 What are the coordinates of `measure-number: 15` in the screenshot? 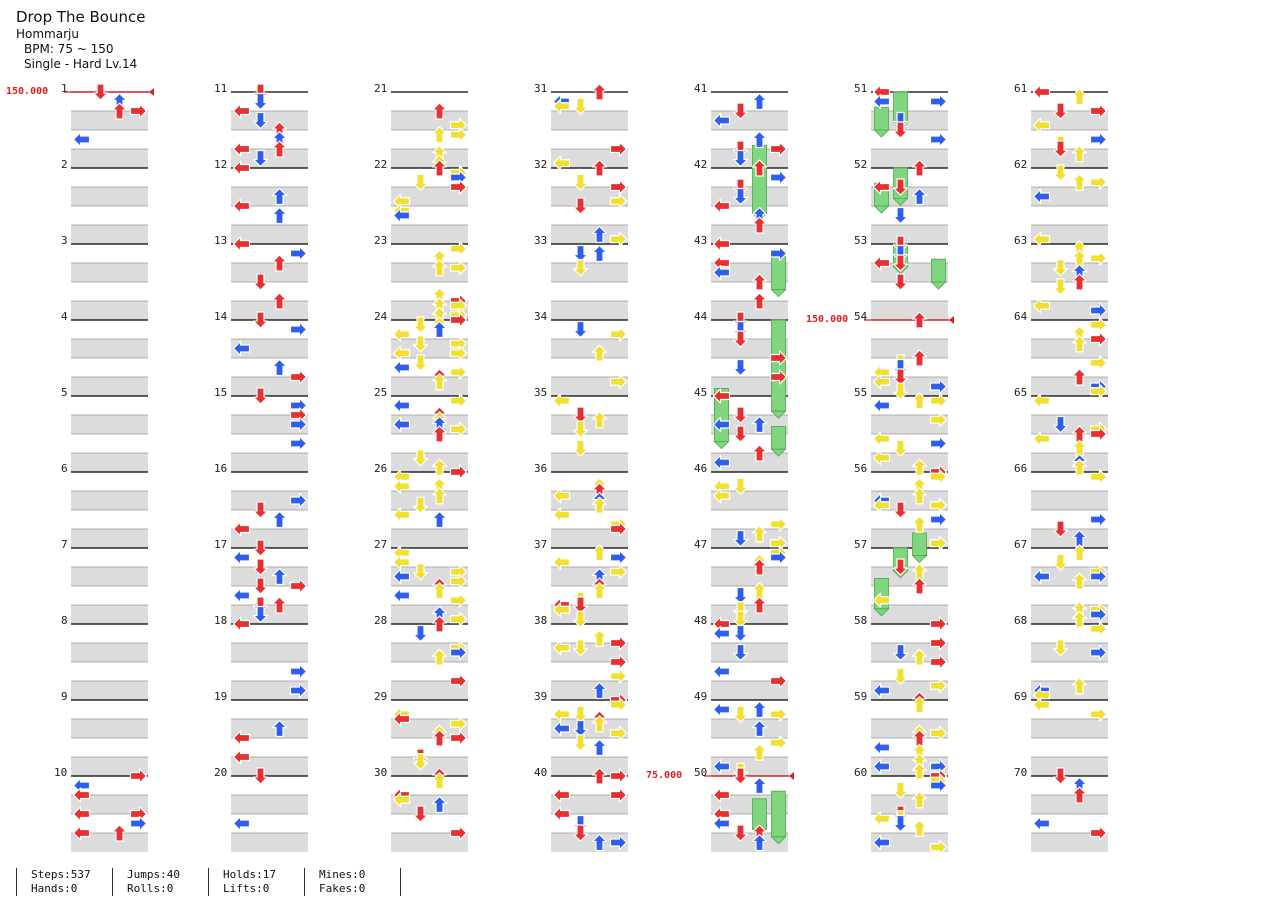 It's located at (221, 392).